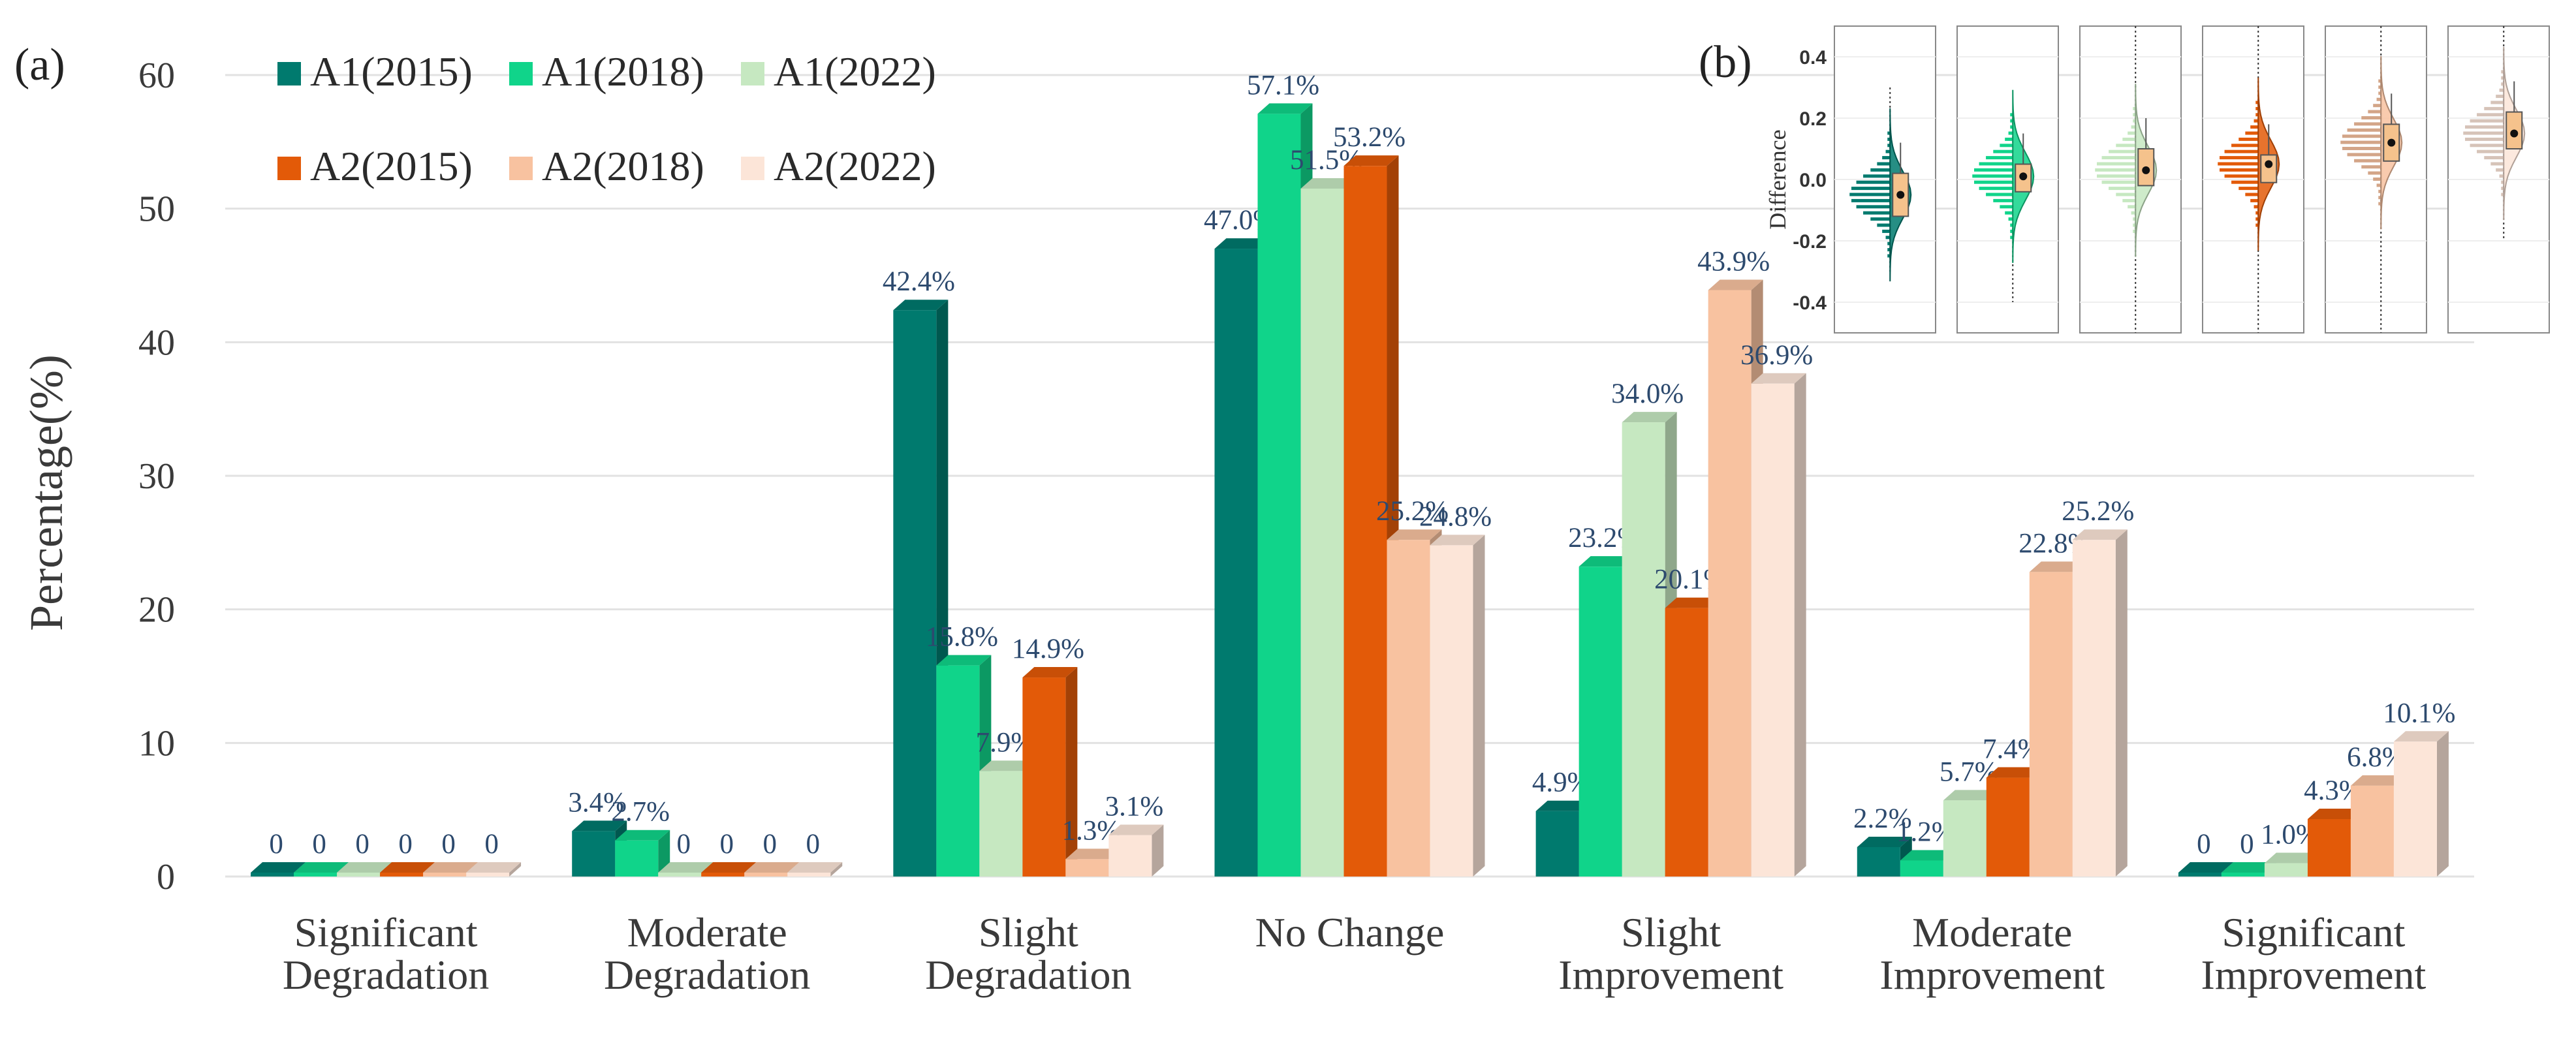  Describe the element at coordinates (1028, 975) in the screenshot. I see `category-label: Degradation` at that location.